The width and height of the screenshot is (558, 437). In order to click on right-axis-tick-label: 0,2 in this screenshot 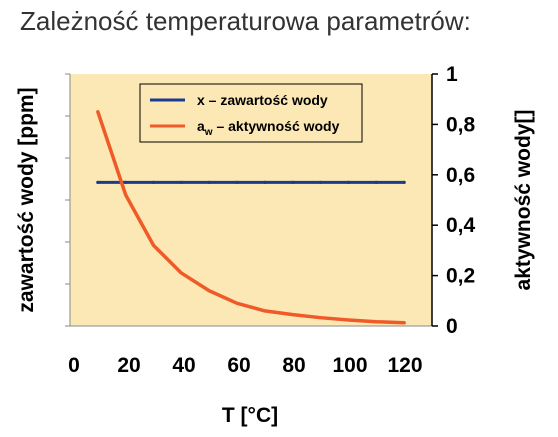, I will do `click(460, 276)`.